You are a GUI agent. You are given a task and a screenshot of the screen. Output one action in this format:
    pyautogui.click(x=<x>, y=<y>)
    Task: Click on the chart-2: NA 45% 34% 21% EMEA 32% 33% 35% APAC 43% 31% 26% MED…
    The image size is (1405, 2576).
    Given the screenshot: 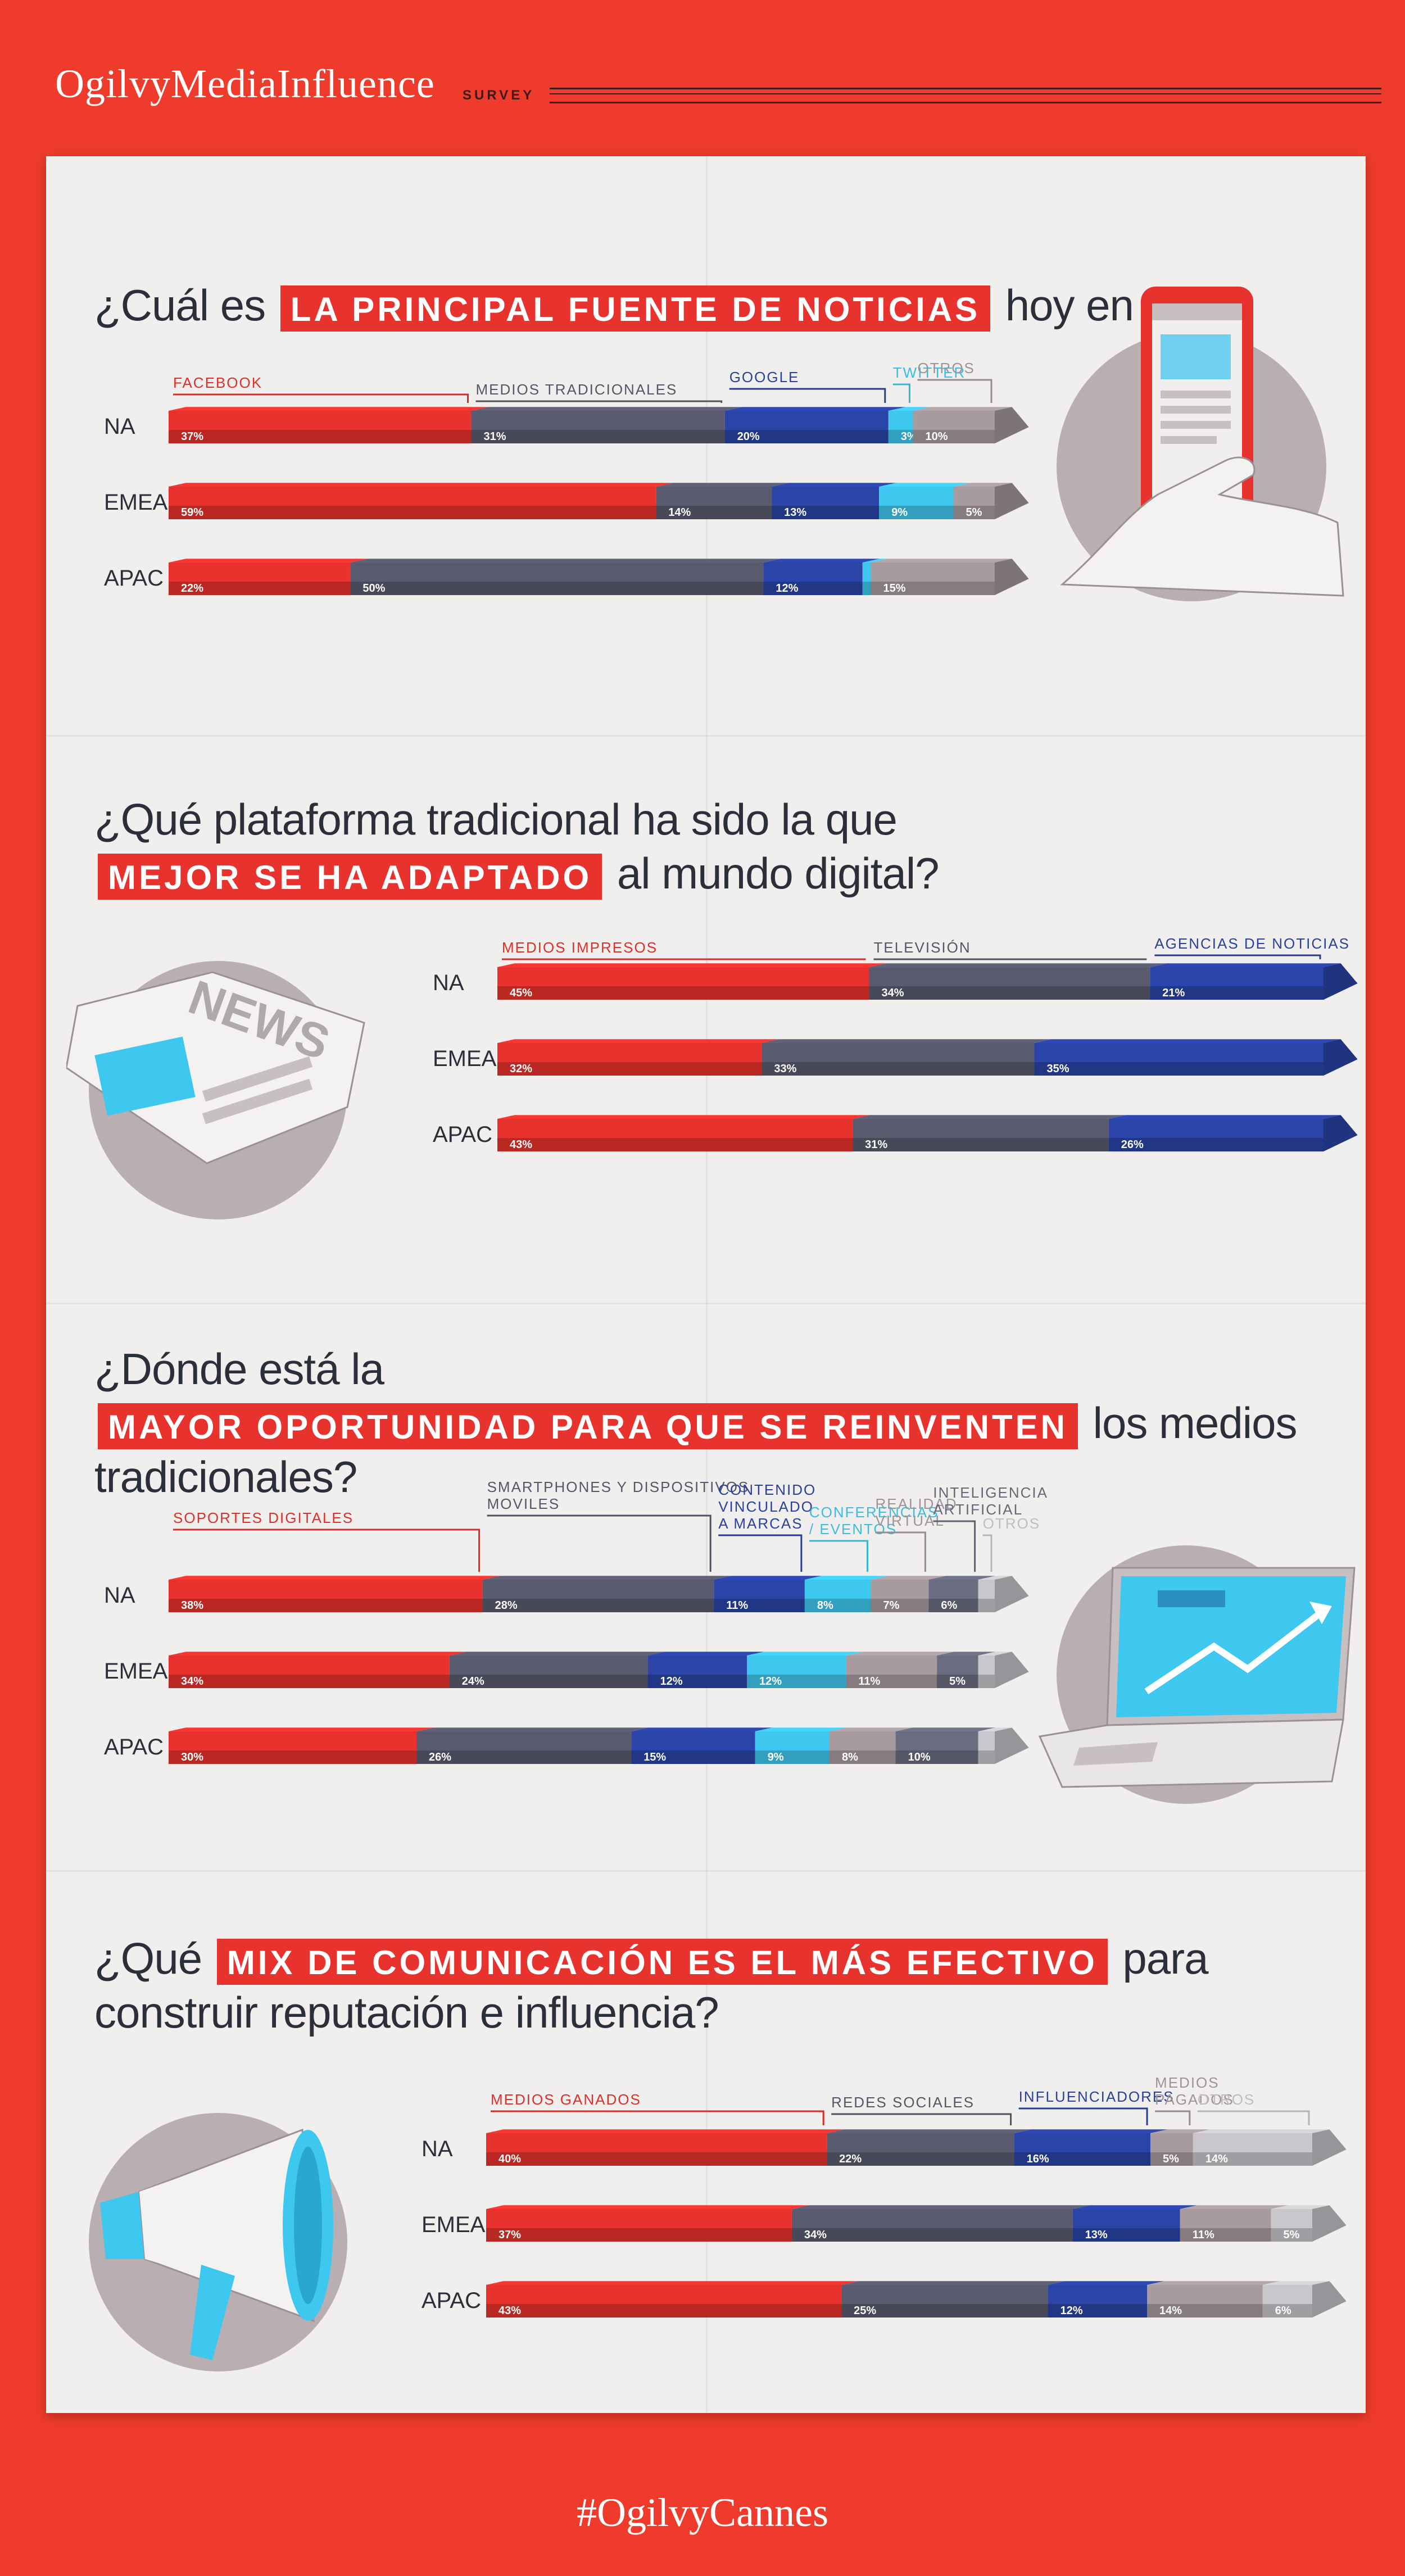 What is the action you would take?
    pyautogui.click(x=896, y=1043)
    